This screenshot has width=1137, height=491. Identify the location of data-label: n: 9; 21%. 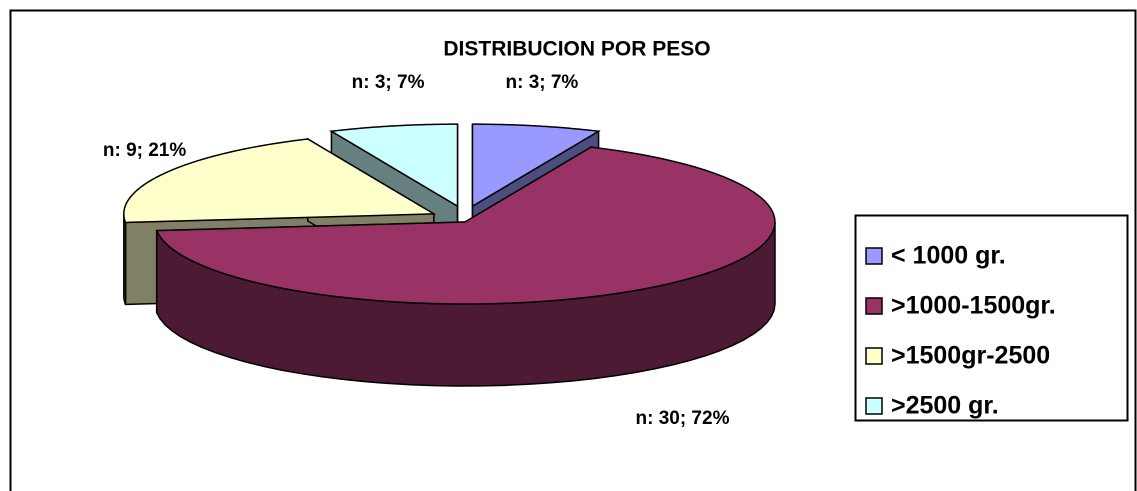
(145, 150).